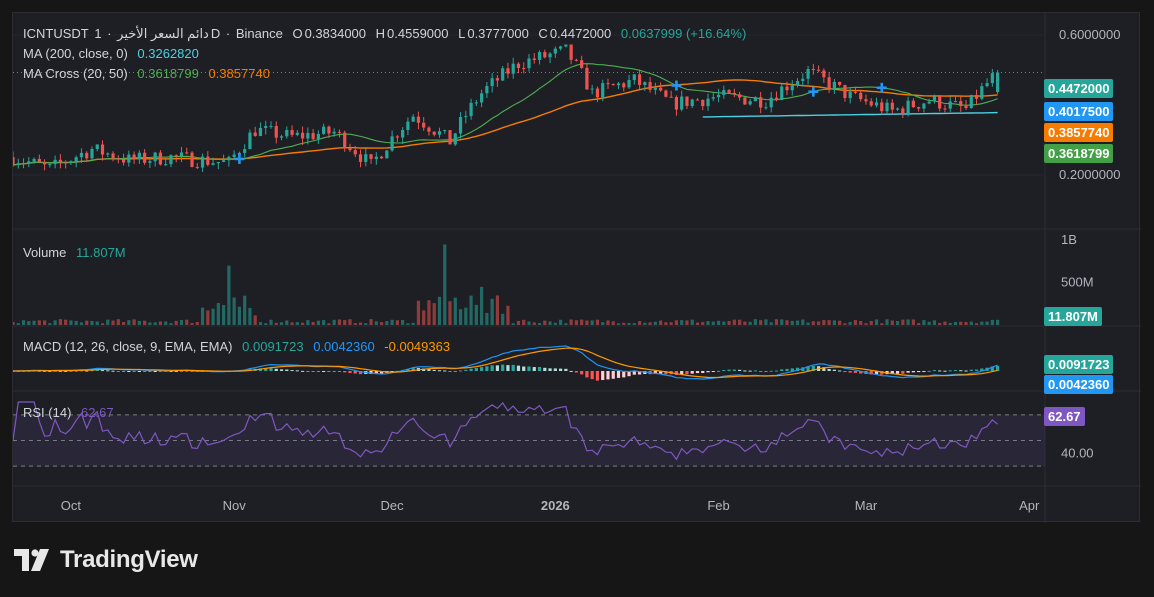 This screenshot has width=1154, height=597. Describe the element at coordinates (163, 33) in the screenshot. I see `price-type: دائم السعر الأخير` at that location.